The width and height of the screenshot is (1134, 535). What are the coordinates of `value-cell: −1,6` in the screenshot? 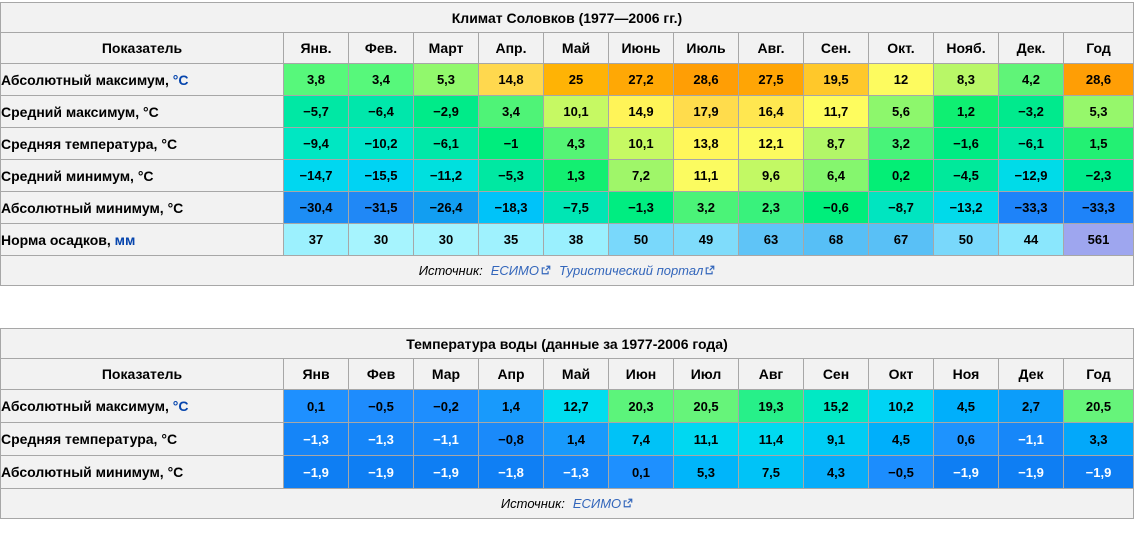 It's located at (966, 143).